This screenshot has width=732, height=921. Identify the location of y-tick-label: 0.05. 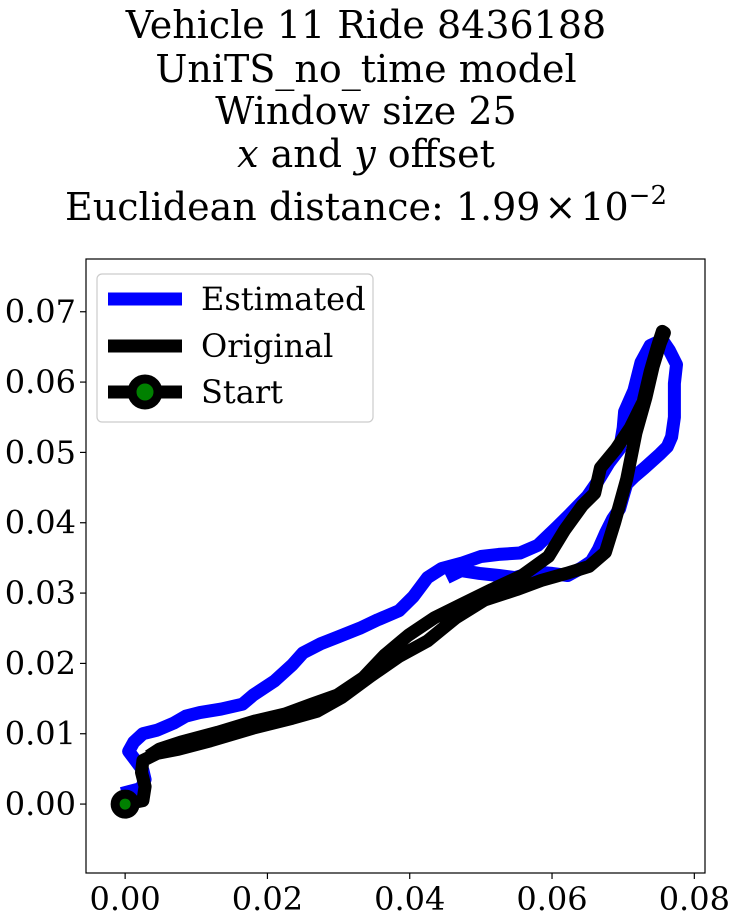
(40, 452).